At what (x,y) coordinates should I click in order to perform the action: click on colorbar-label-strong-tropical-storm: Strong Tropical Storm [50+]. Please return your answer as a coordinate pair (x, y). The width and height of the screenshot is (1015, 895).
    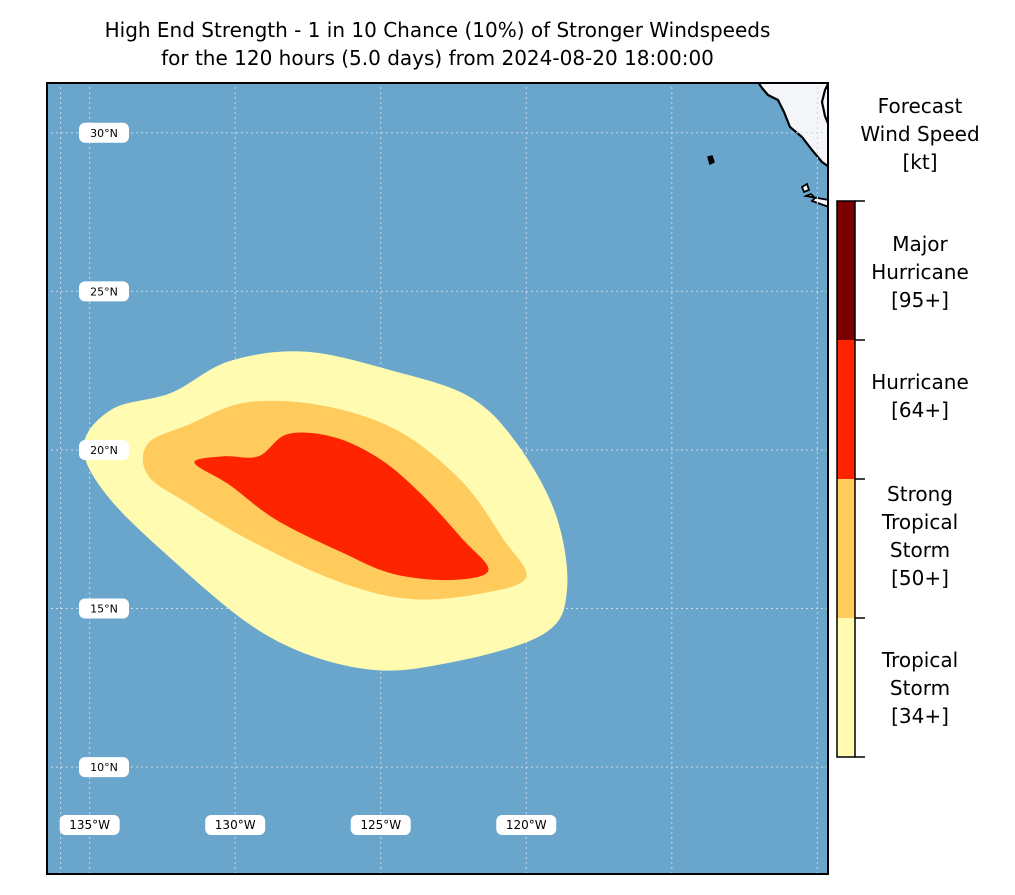
    Looking at the image, I should click on (920, 536).